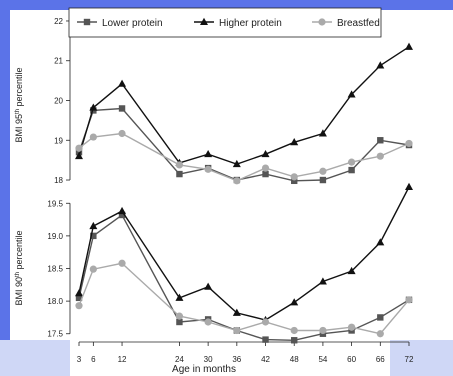 This screenshot has width=453, height=376. I want to click on y-axis-label: BMI 95th percentile, so click(19, 104).